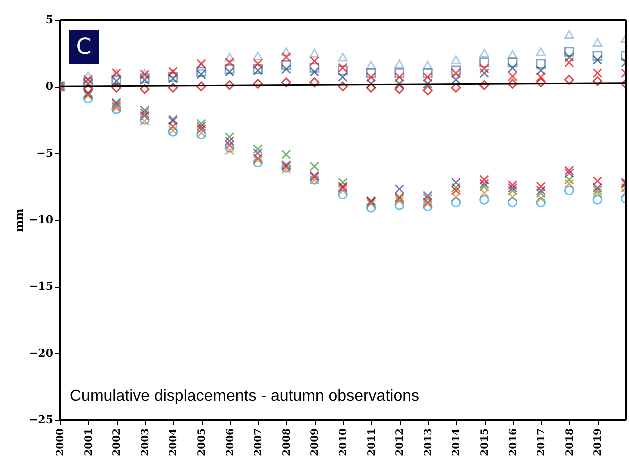  Describe the element at coordinates (372, 442) in the screenshot. I see `x-tick-label: 2011` at that location.